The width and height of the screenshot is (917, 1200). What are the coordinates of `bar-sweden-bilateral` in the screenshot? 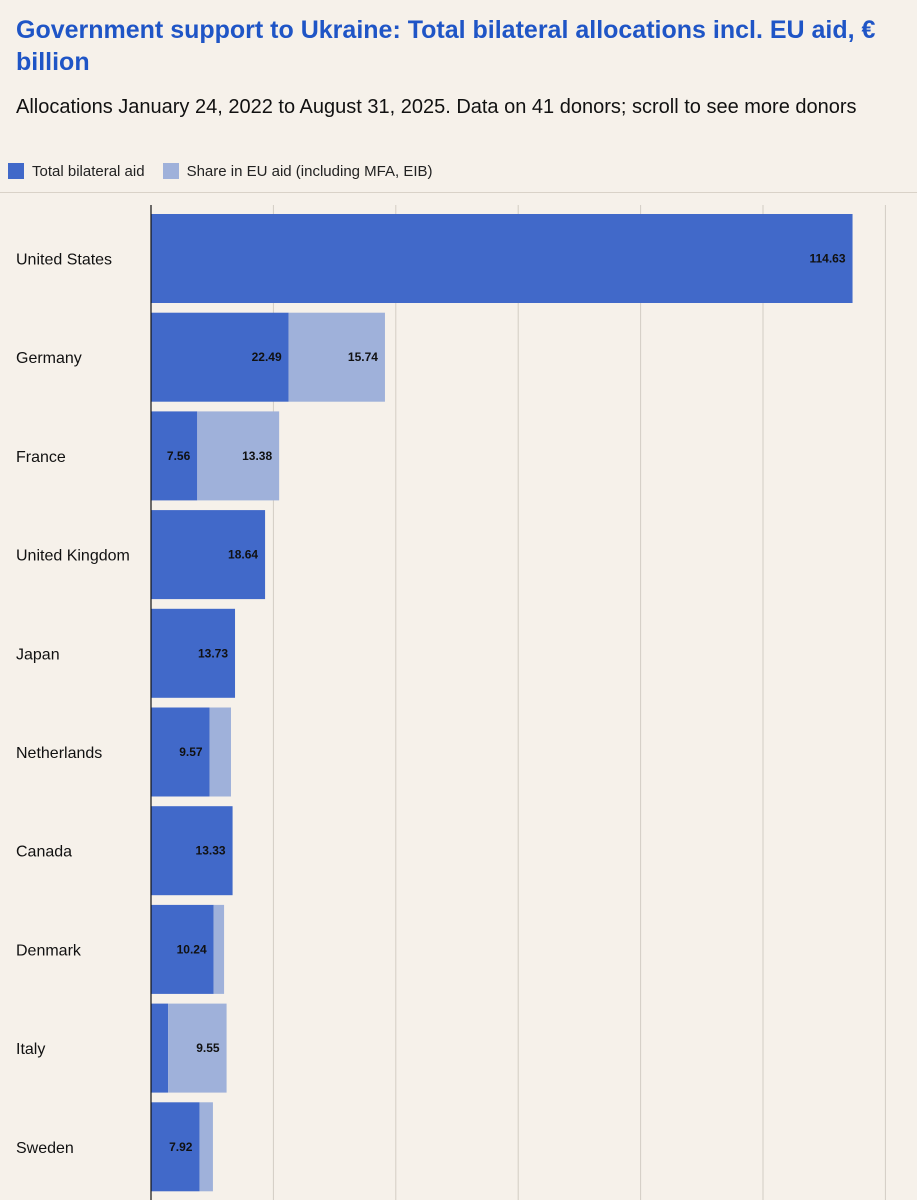 It's located at (175, 1147).